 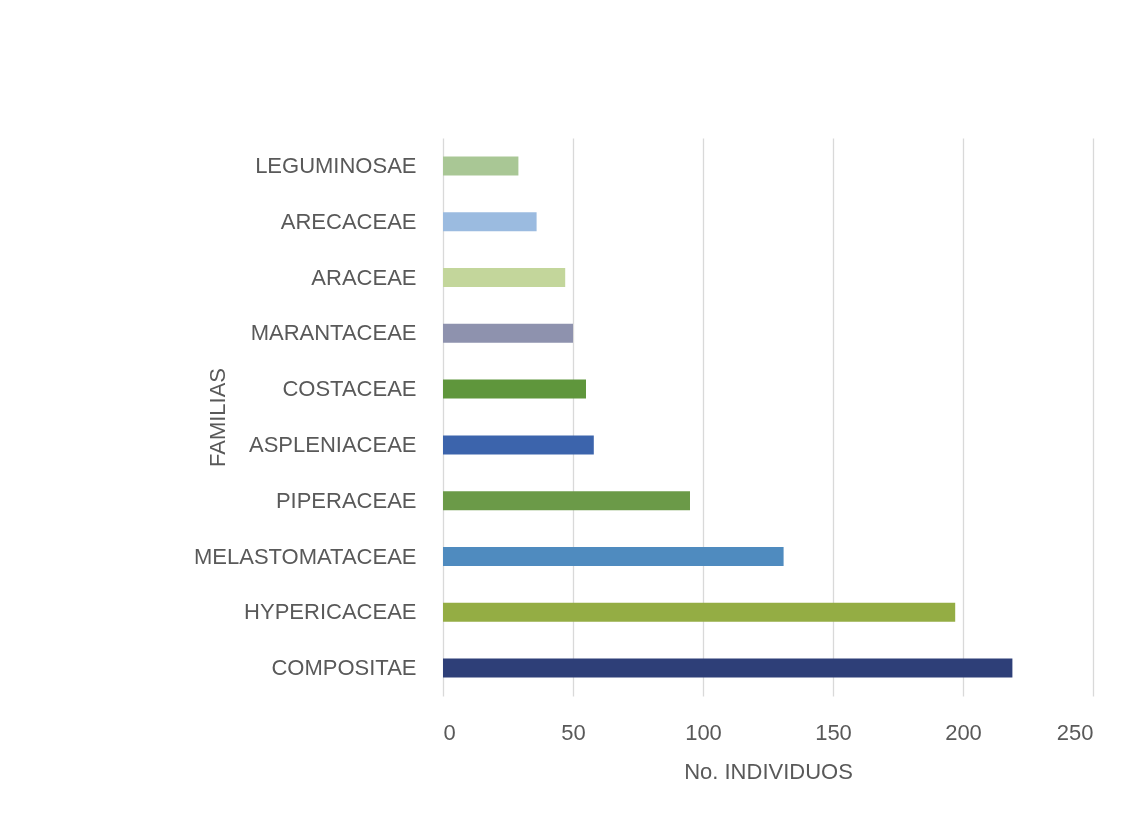 What do you see at coordinates (349, 389) in the screenshot?
I see `y-tick-label: COSTACEAE` at bounding box center [349, 389].